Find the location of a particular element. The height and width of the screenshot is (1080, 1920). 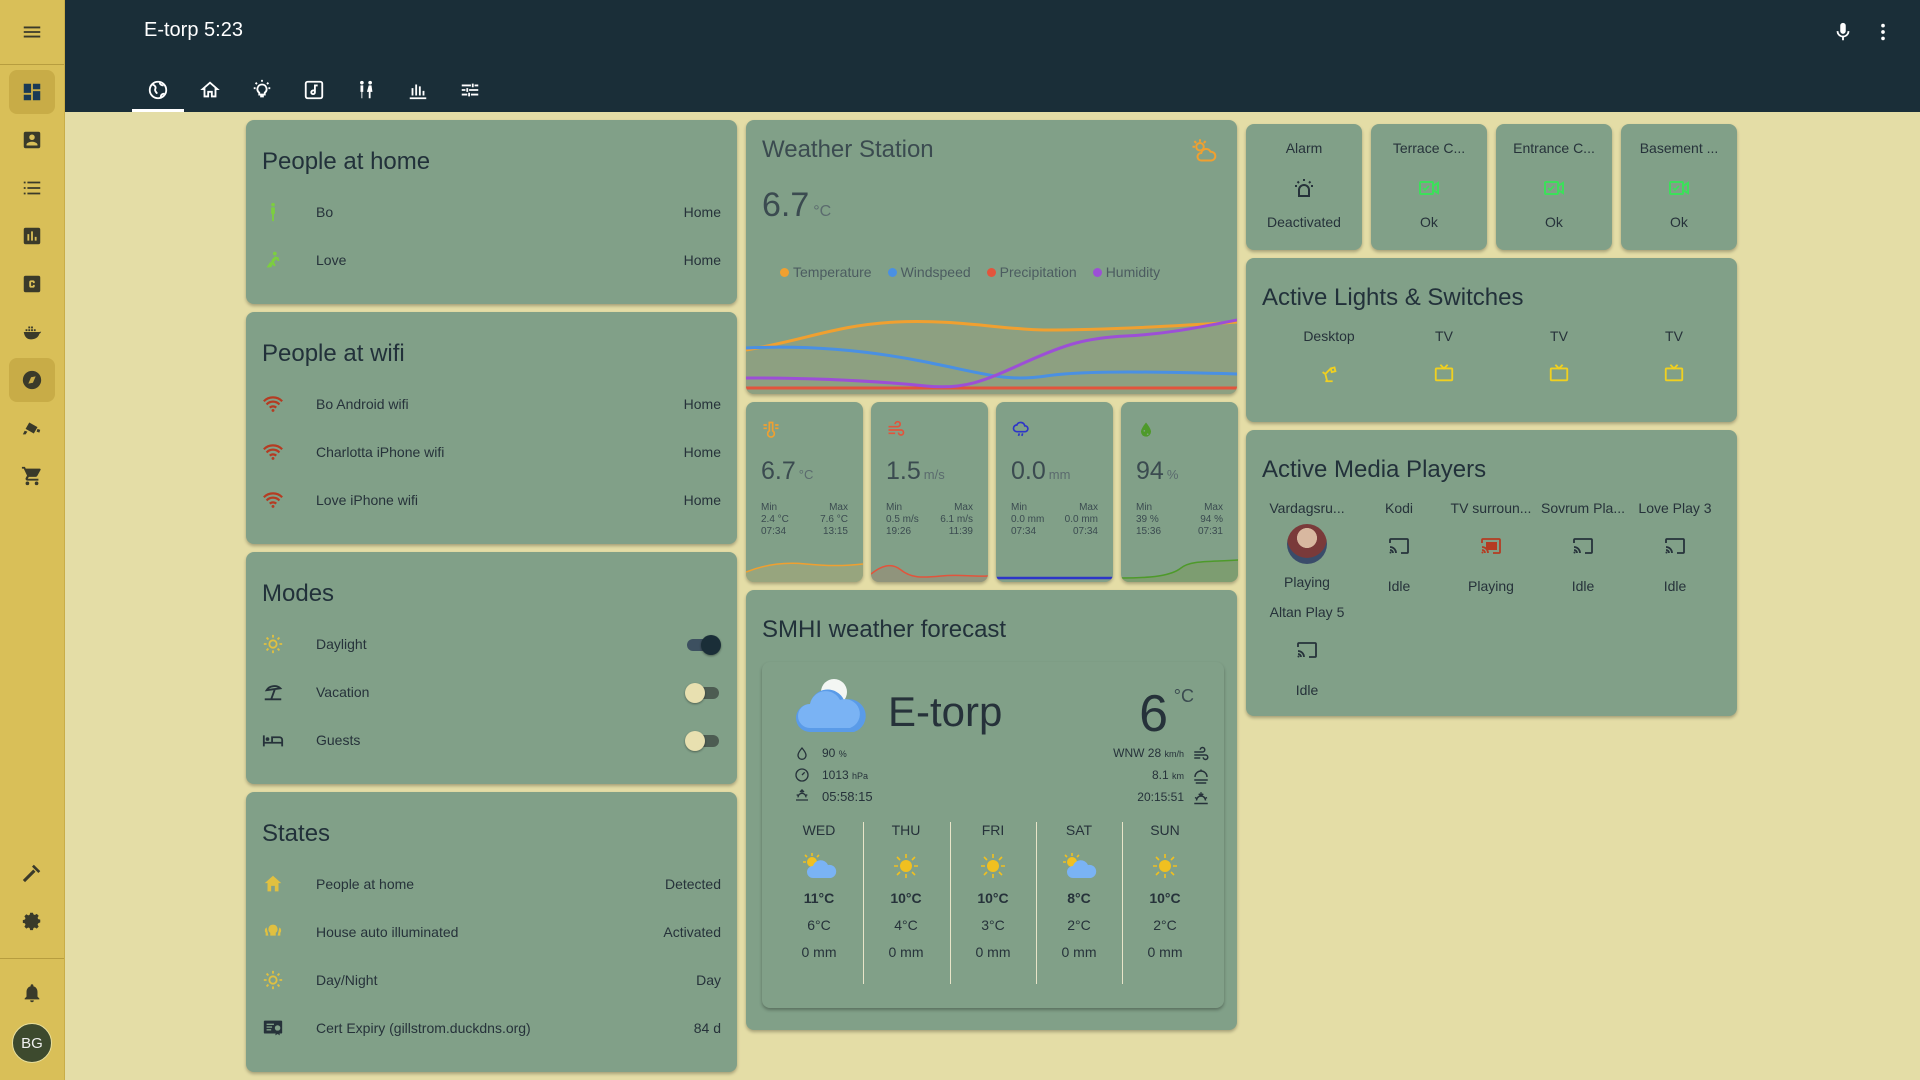

sidebar-item-cctv is located at coordinates (32, 428).